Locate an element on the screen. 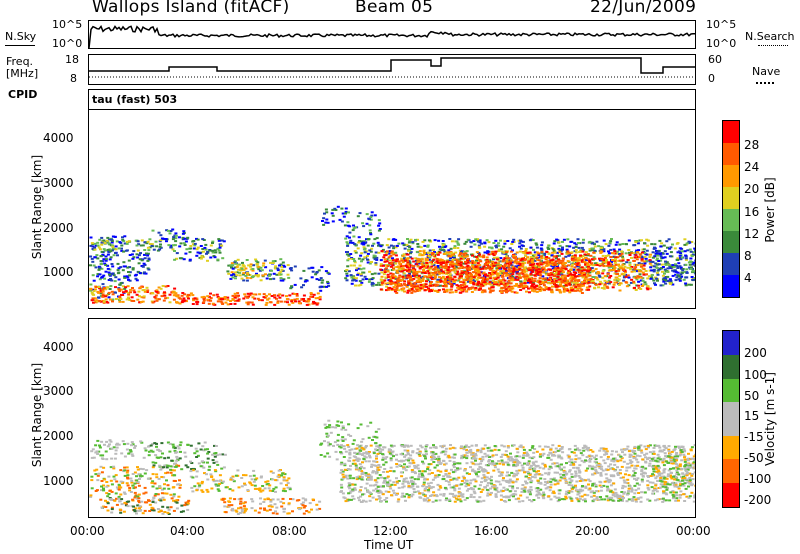  power-ylabel: Slant Range [km] is located at coordinates (37, 207).